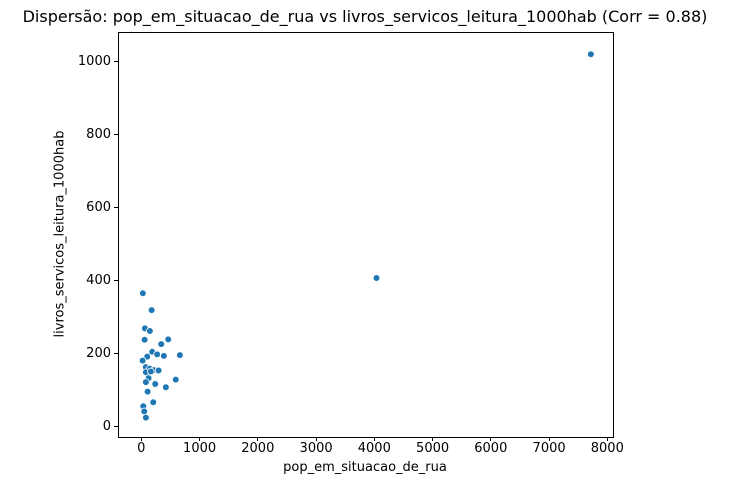 This screenshot has width=731, height=490. What do you see at coordinates (60, 234) in the screenshot?
I see `y-axis-label: livros_servicos_leitura_1000hab` at bounding box center [60, 234].